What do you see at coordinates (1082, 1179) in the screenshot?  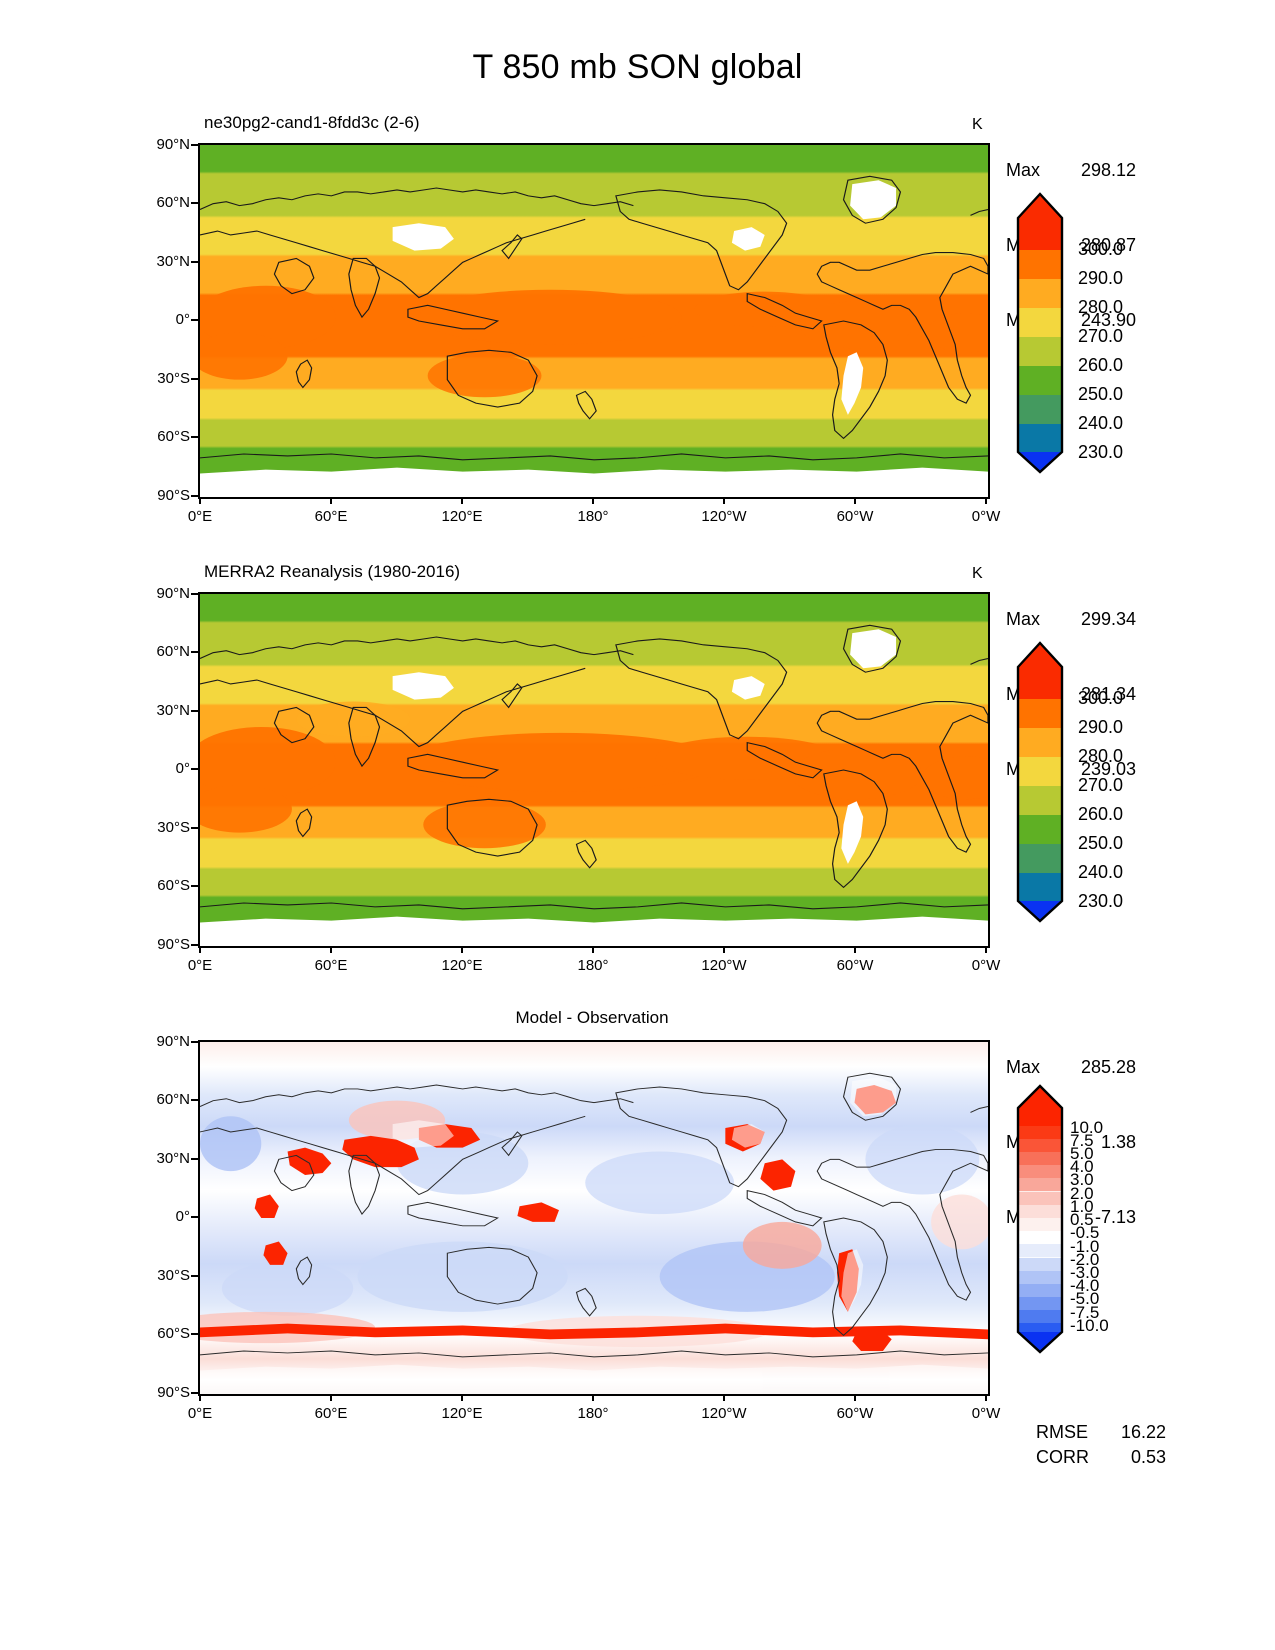 I see `cb-tick-label: 3.0` at bounding box center [1082, 1179].